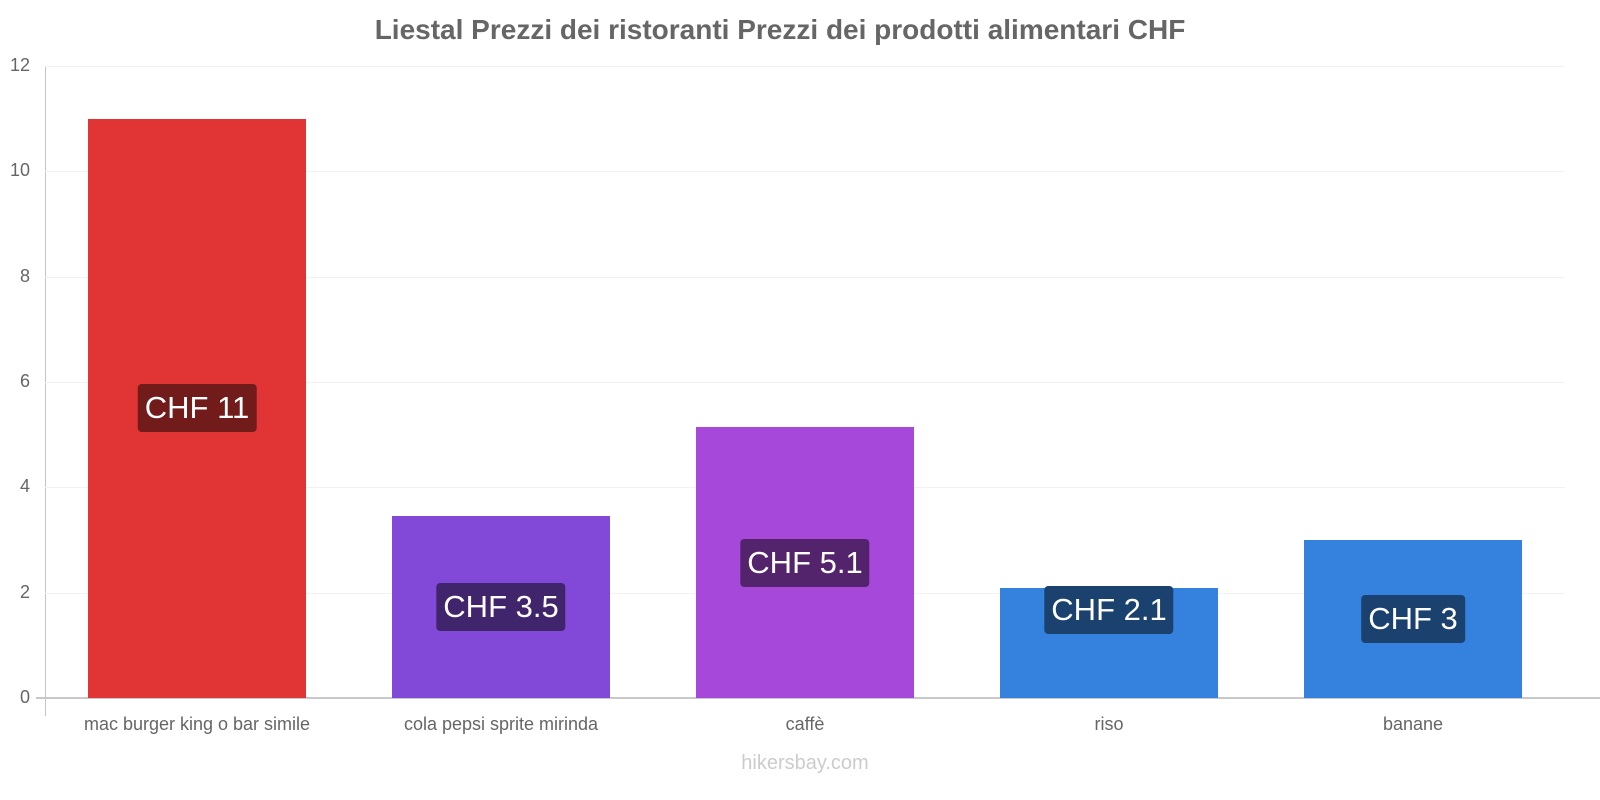 This screenshot has height=800, width=1600. What do you see at coordinates (1413, 619) in the screenshot?
I see `data-label: CHF 3` at bounding box center [1413, 619].